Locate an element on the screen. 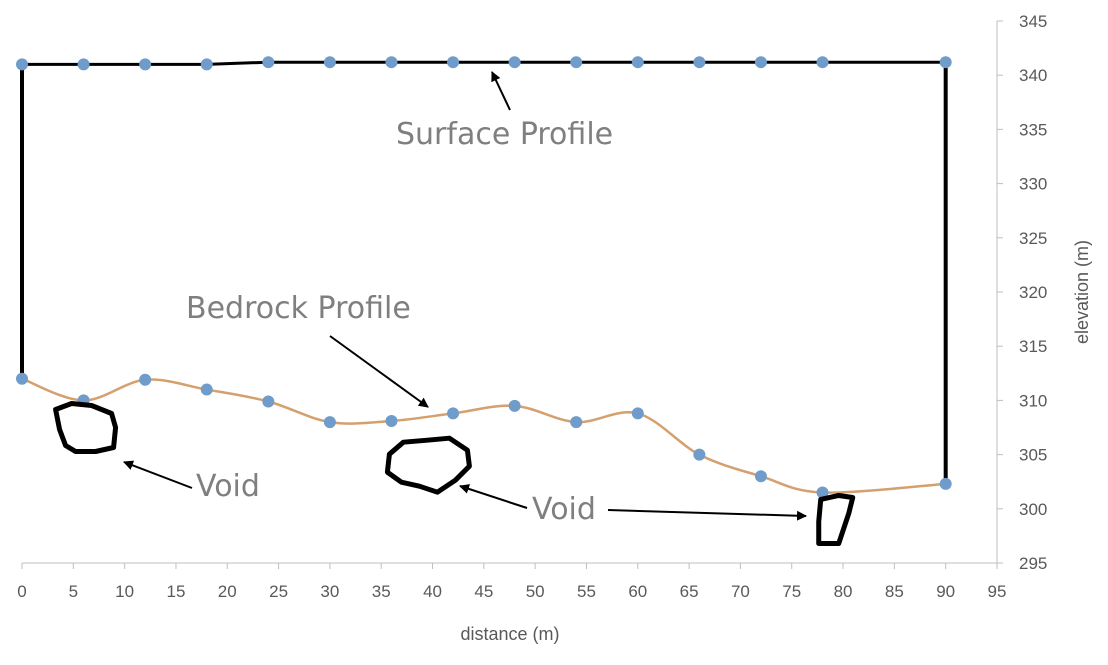 The image size is (1108, 665). x-tick-label: 10 is located at coordinates (124, 591).